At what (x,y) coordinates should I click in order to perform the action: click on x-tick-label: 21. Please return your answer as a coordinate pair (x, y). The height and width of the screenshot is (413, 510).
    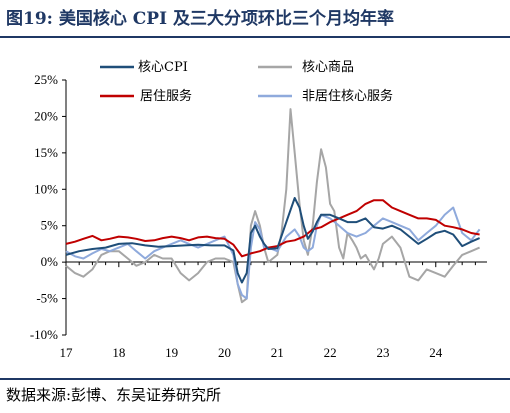
    Looking at the image, I should click on (277, 352).